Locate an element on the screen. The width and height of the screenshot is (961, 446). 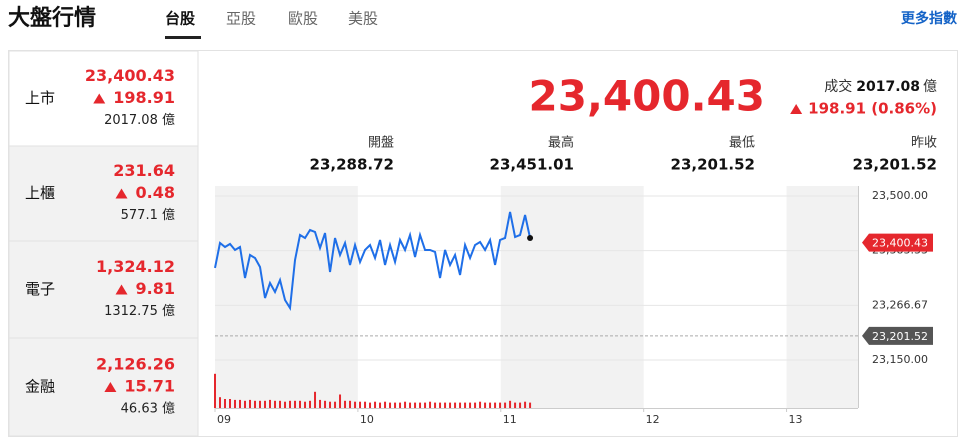
price-tag-label: 23,201.52 is located at coordinates (900, 336).